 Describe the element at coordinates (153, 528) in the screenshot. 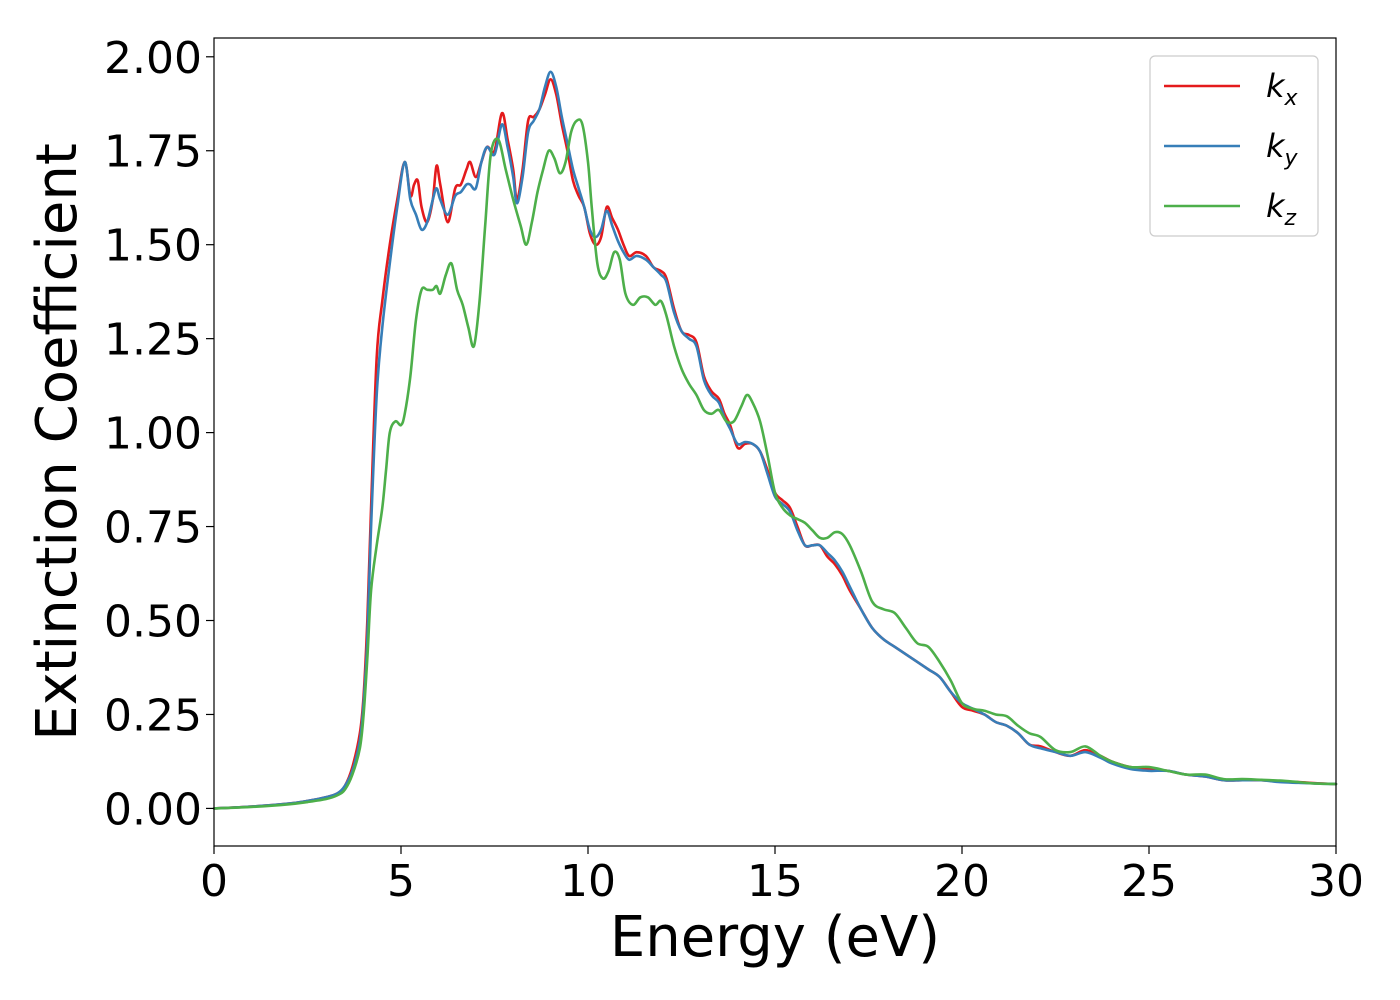

I see `y-tick-label: 0.75` at that location.